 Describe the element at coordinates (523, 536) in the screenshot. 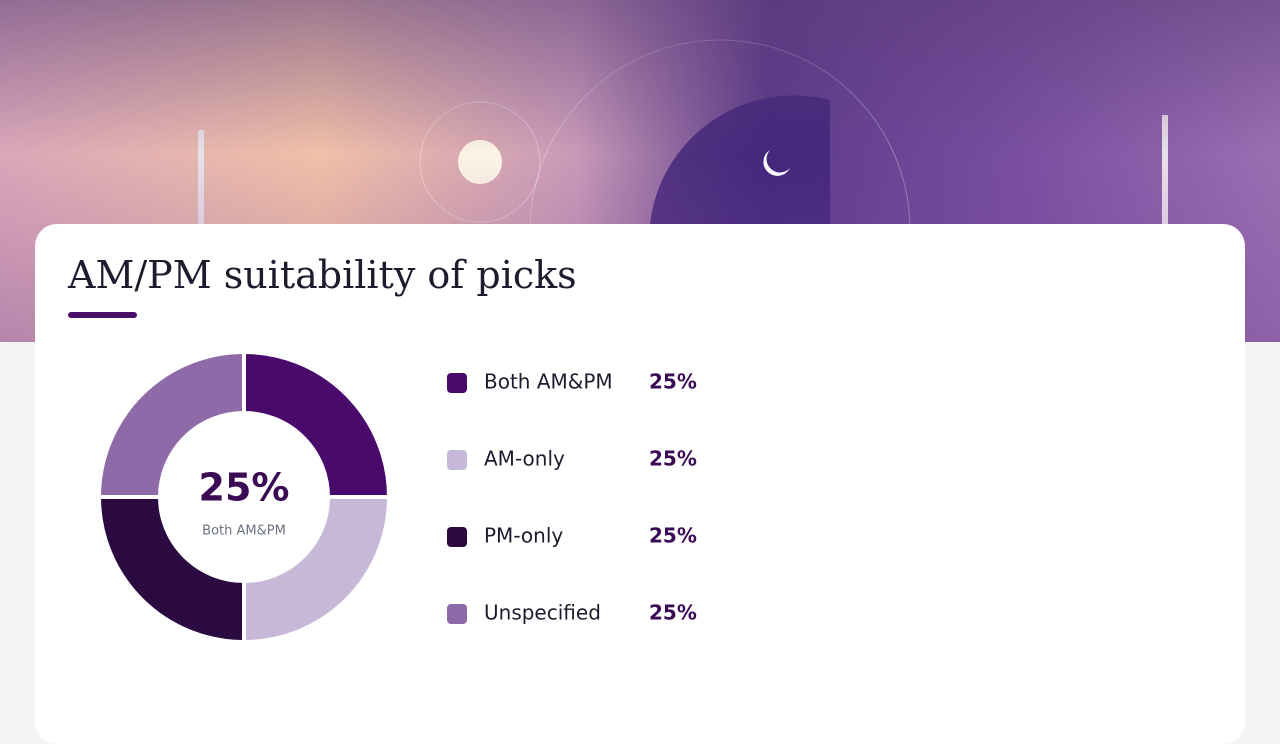

I see `legend-label: PM-only` at that location.